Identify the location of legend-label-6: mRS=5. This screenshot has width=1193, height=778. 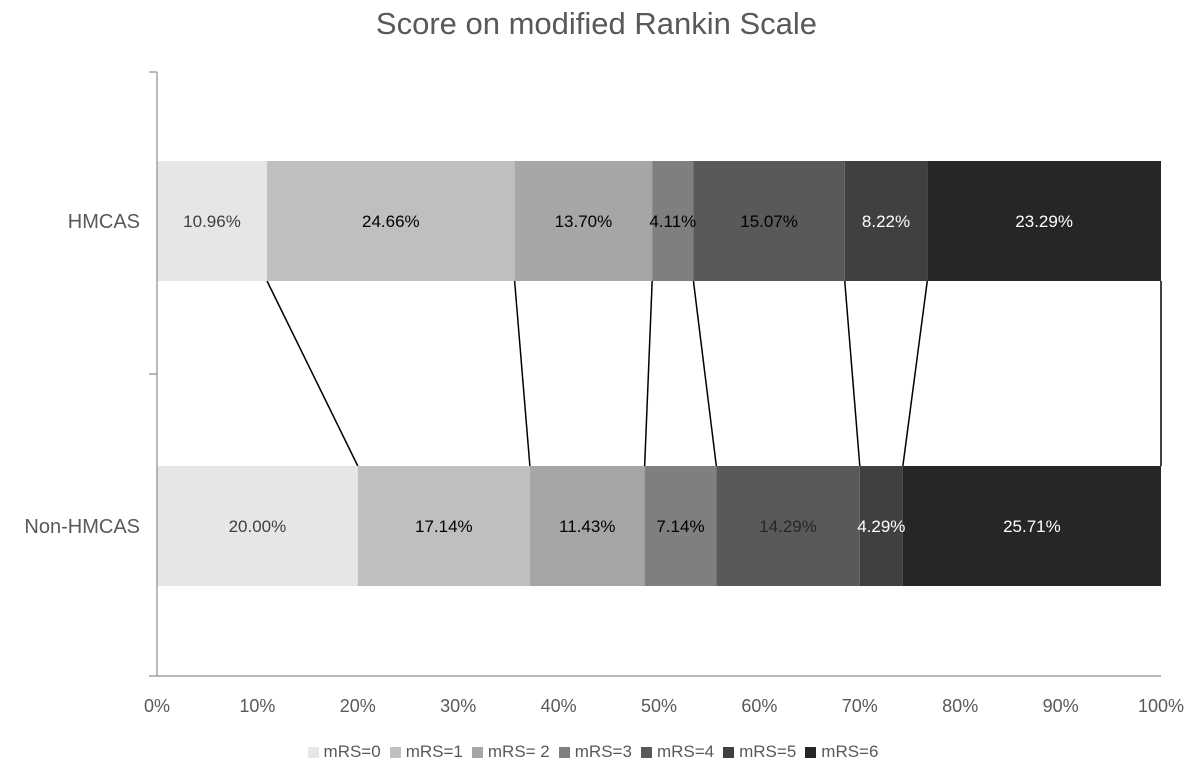
(768, 751).